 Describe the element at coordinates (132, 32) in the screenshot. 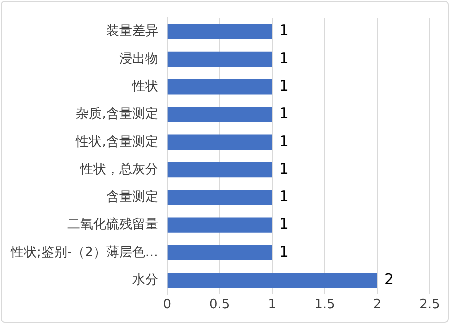

I see `y-tick-label: 装量差异` at that location.